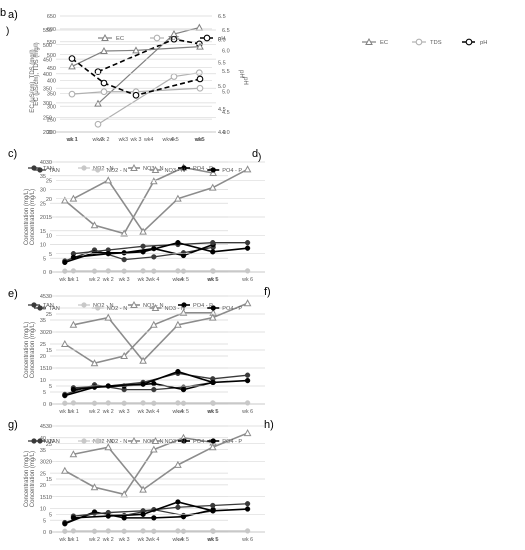 This screenshot has height=550, width=525. Describe the element at coordinates (51, 43) in the screenshot. I see `y-tick-label: 550` at that location.